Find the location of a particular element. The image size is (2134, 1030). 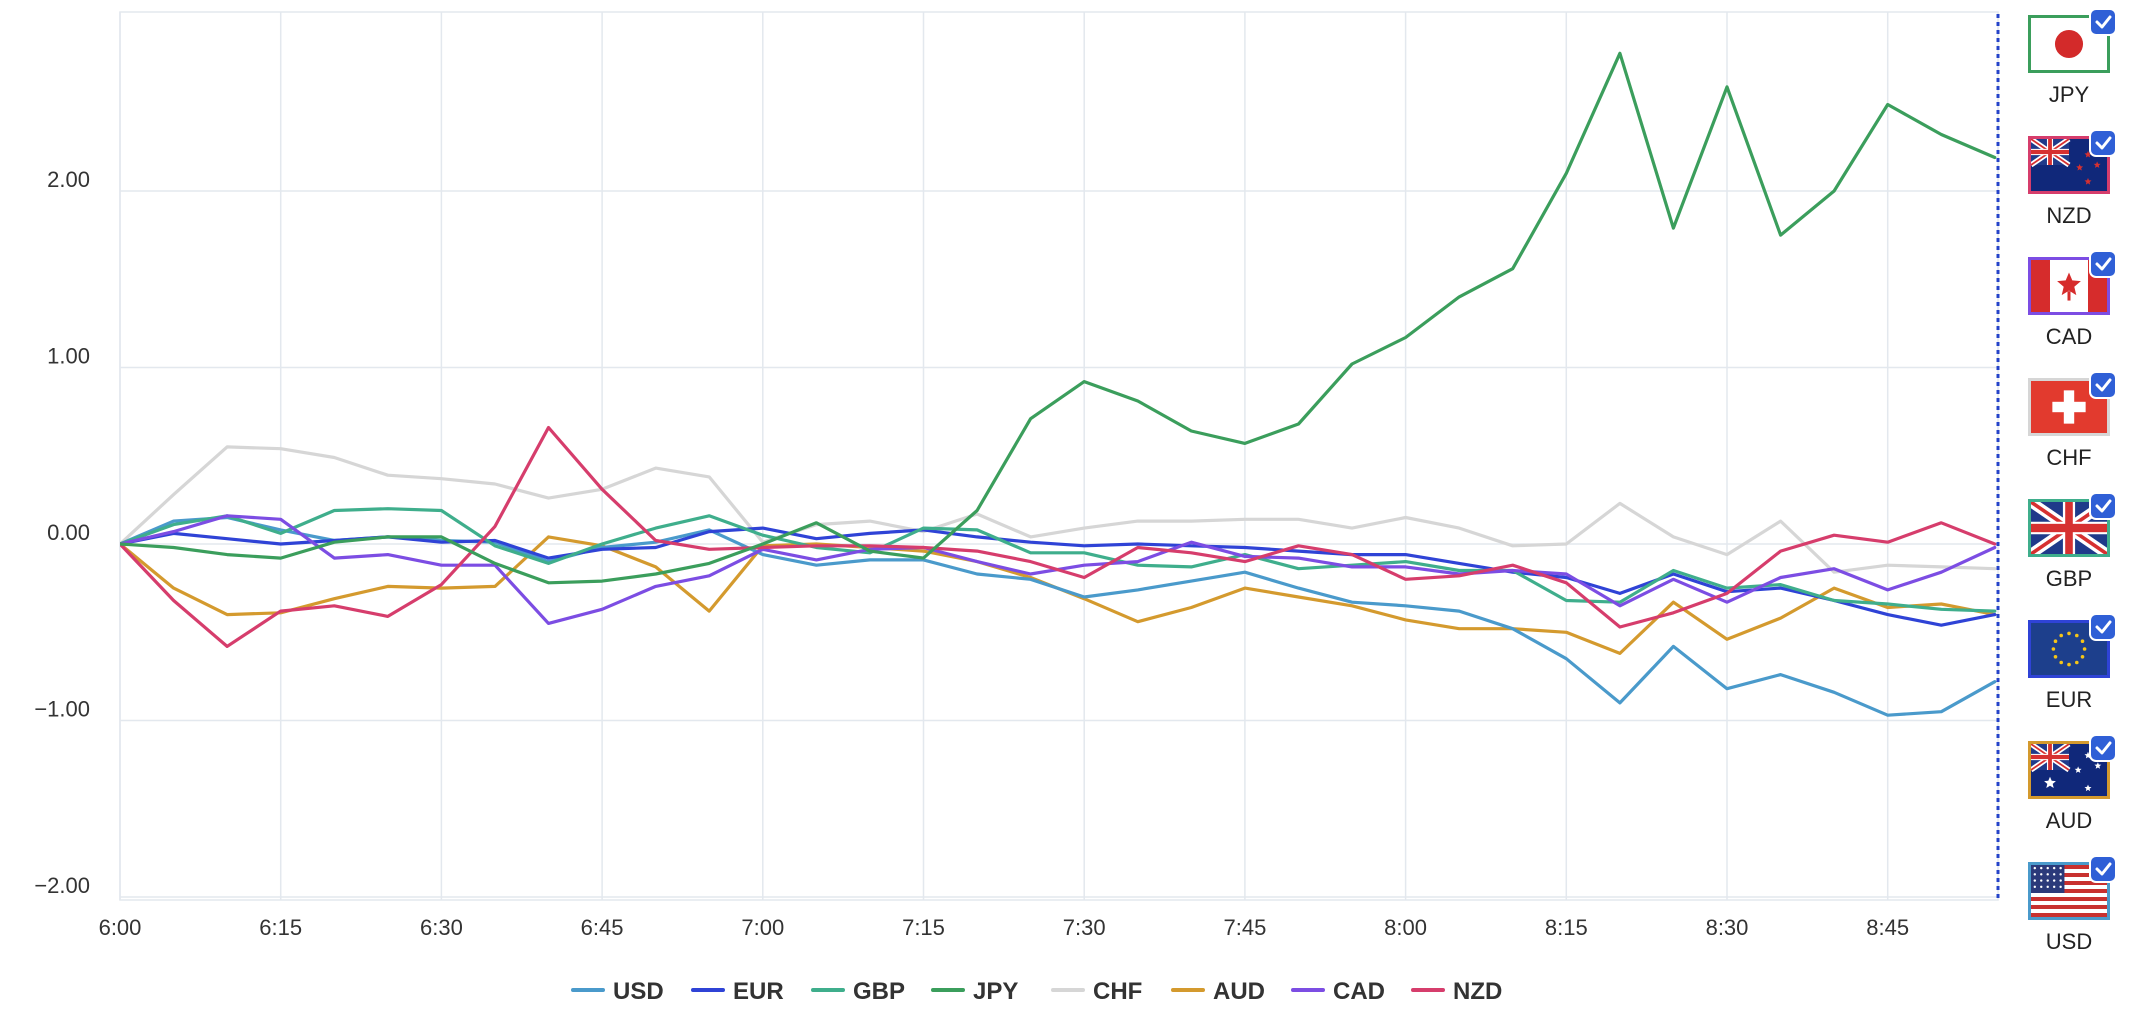

flag-stem is located at coordinates (2069, 296).